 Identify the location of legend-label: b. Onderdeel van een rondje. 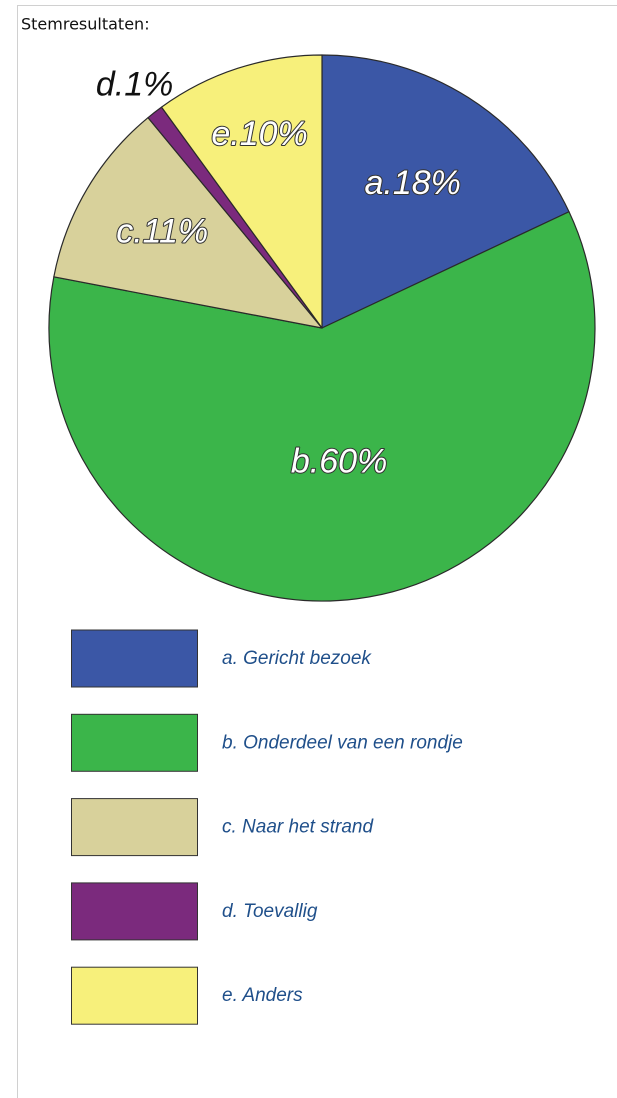
(342, 742).